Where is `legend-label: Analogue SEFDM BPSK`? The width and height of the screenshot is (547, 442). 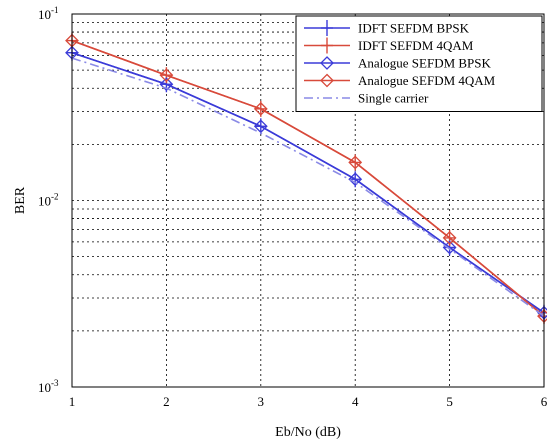
legend-label: Analogue SEFDM BPSK is located at coordinates (425, 63).